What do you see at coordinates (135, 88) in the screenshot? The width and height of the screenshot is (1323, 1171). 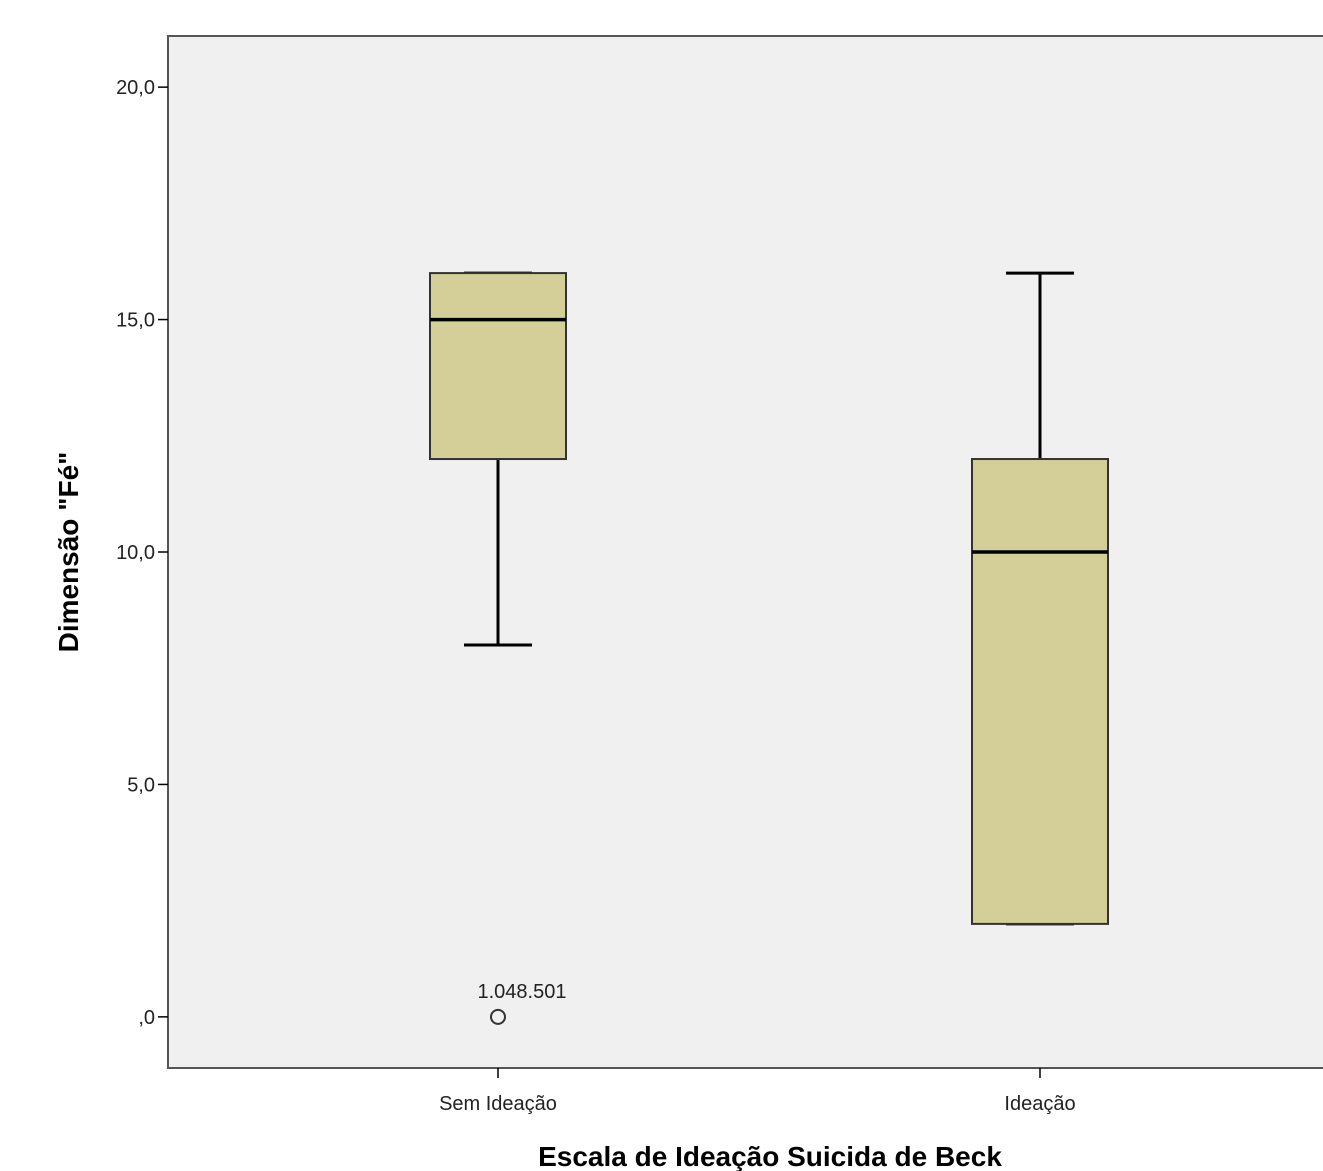 I see `y-tick-label: 20,0` at bounding box center [135, 88].